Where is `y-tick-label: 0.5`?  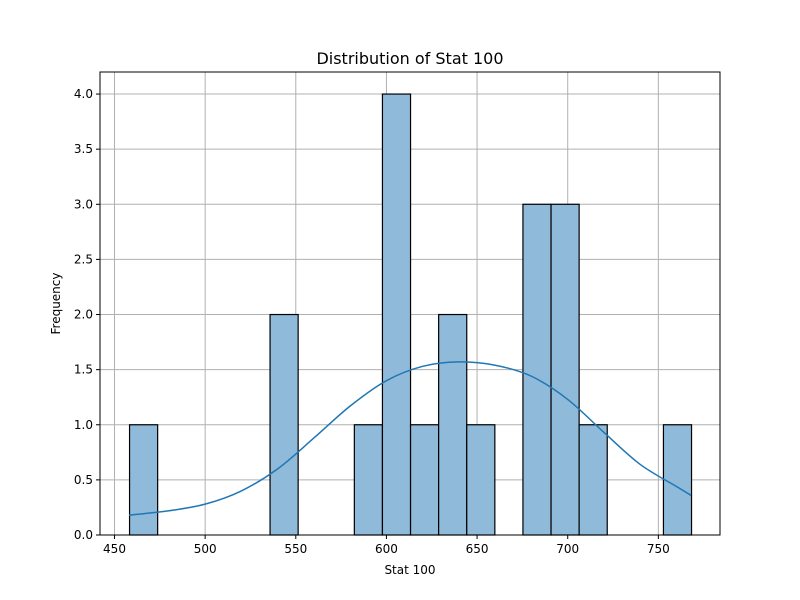 y-tick-label: 0.5 is located at coordinates (83, 480).